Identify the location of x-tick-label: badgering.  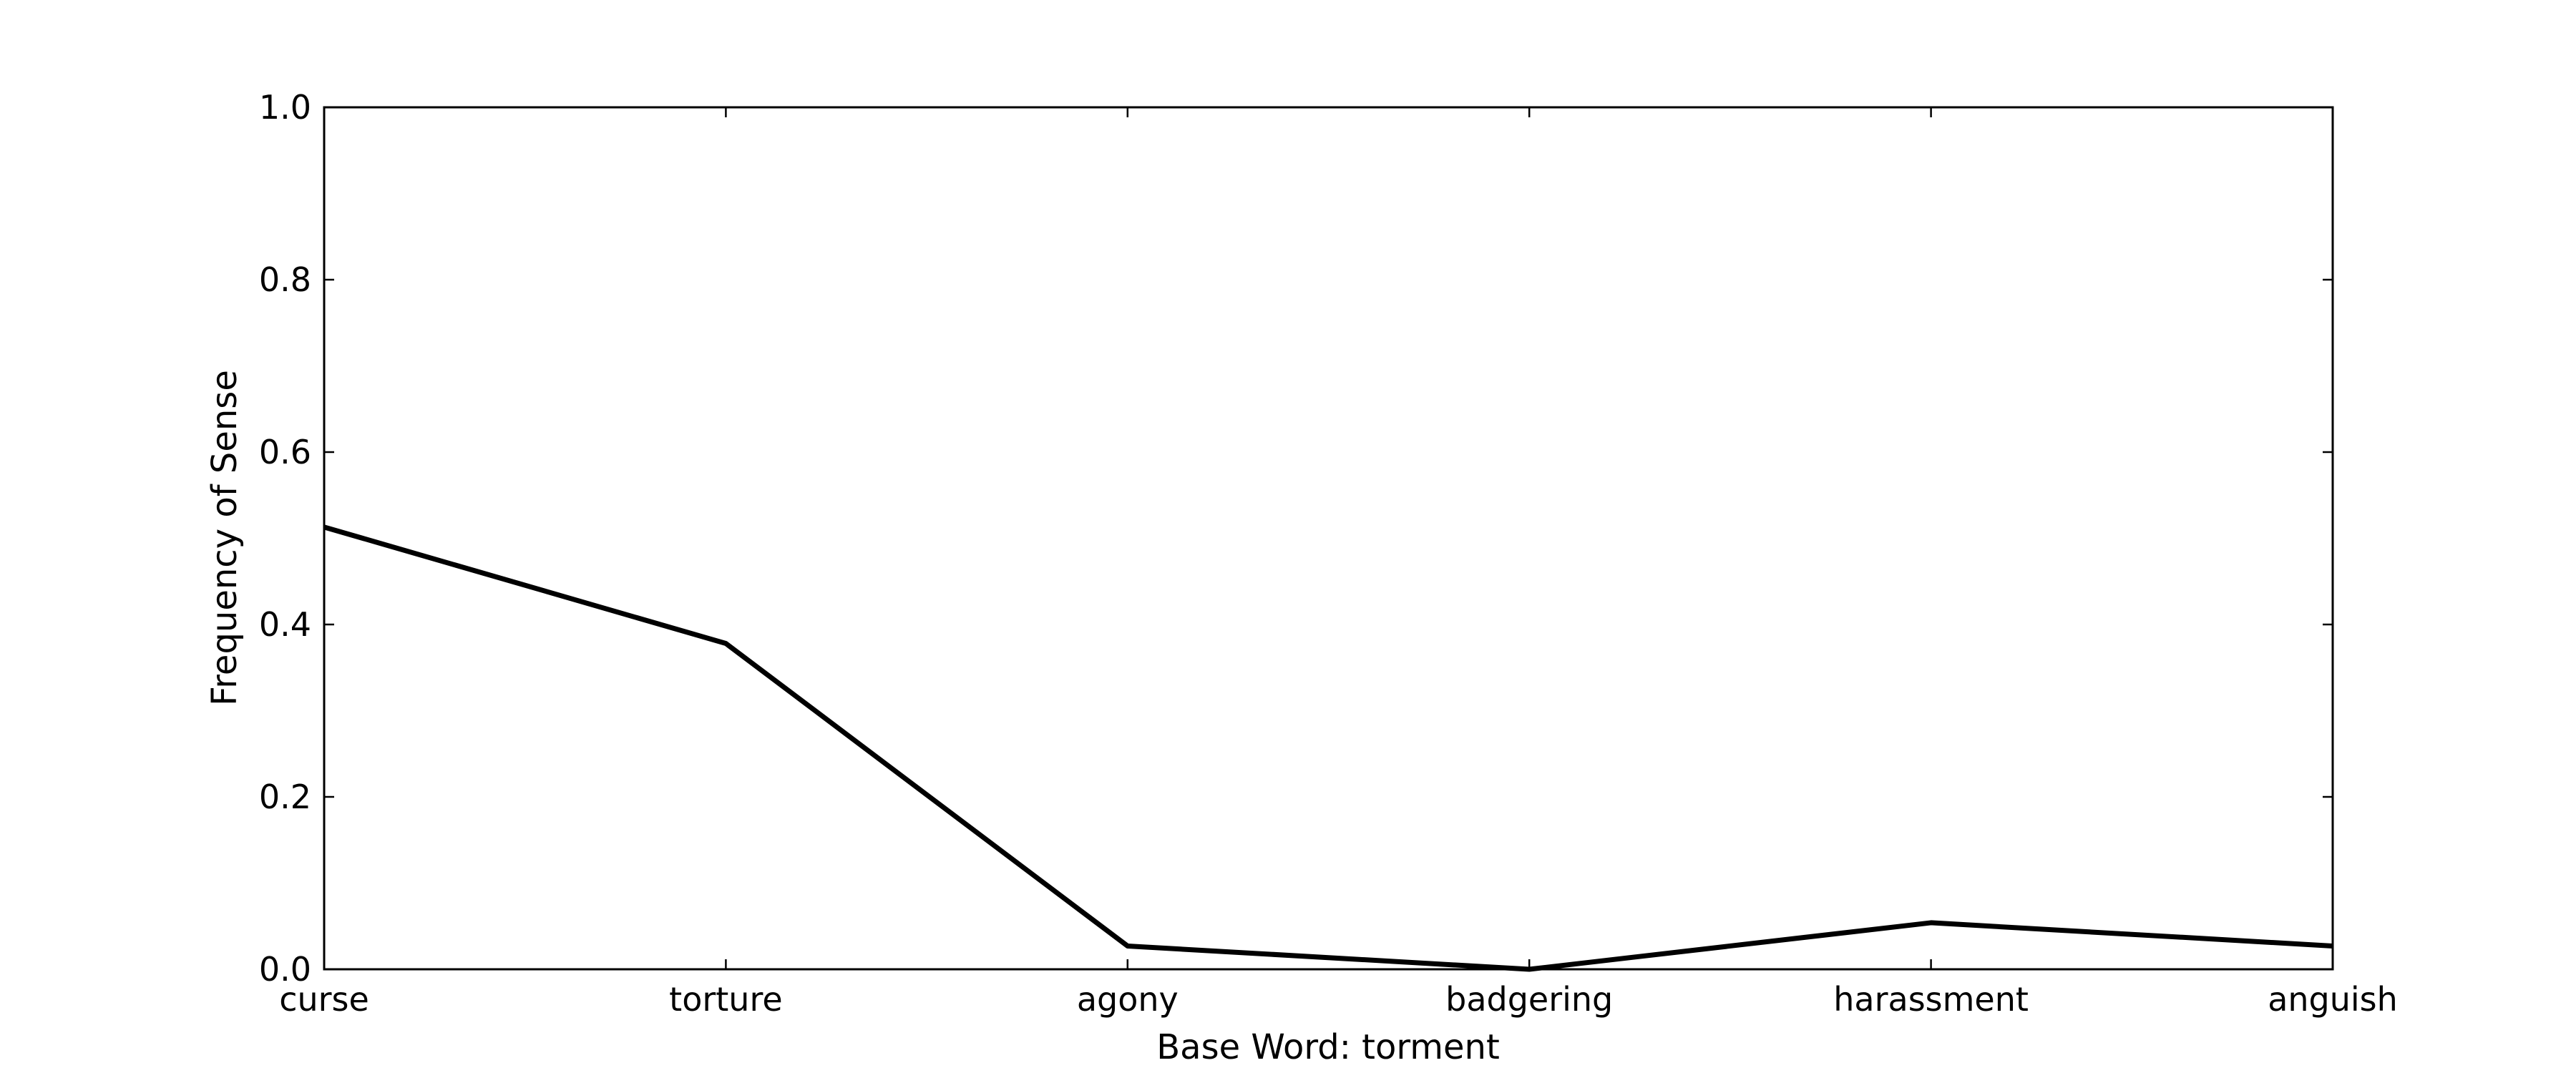
(1529, 1000).